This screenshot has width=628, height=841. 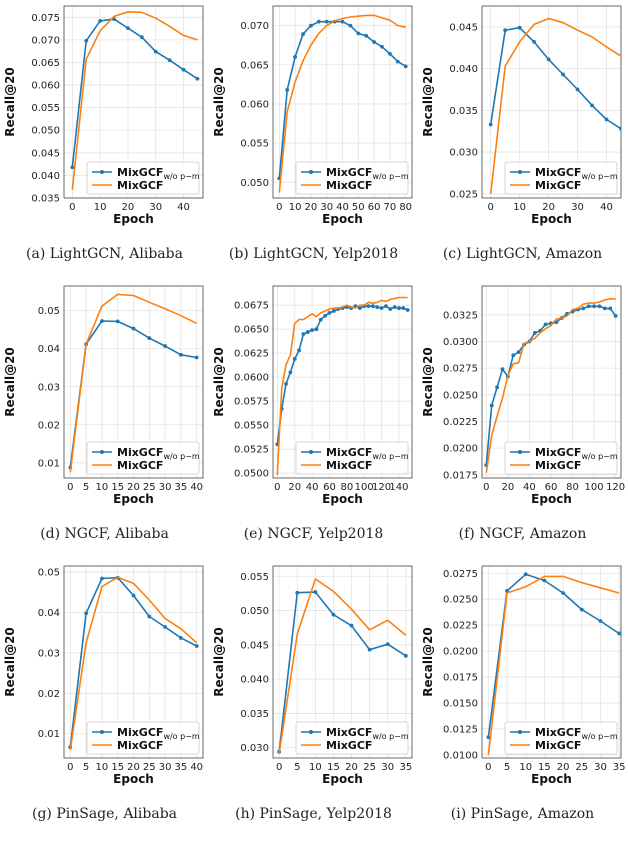 What do you see at coordinates (522, 254) in the screenshot?
I see `chart-caption: (c) LightGCN, Amazon` at bounding box center [522, 254].